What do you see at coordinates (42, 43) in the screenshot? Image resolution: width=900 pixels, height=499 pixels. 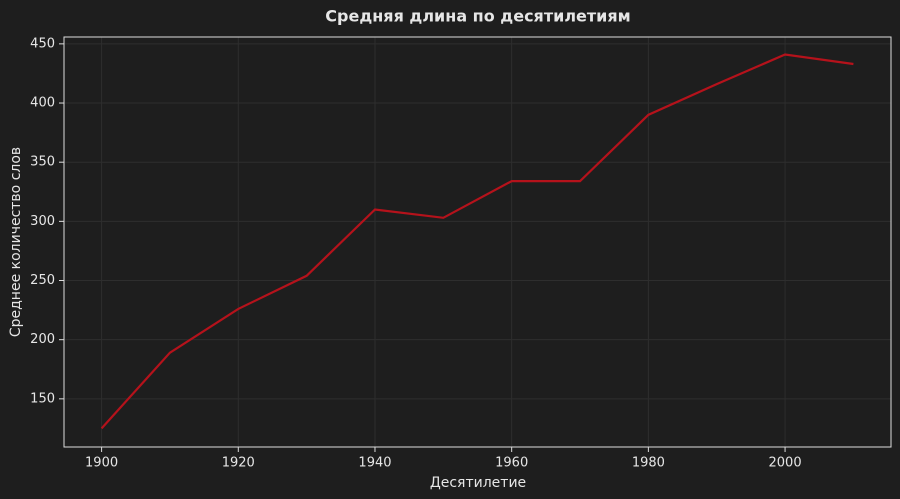 I see `y-tick-label: 450` at bounding box center [42, 43].